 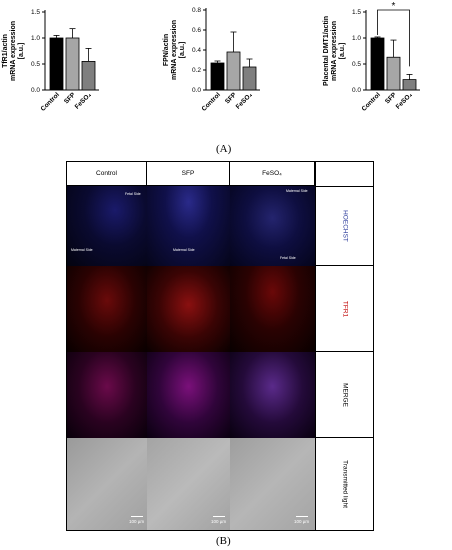 I want to click on row-label-hoechst: HOECHST, so click(x=345, y=226).